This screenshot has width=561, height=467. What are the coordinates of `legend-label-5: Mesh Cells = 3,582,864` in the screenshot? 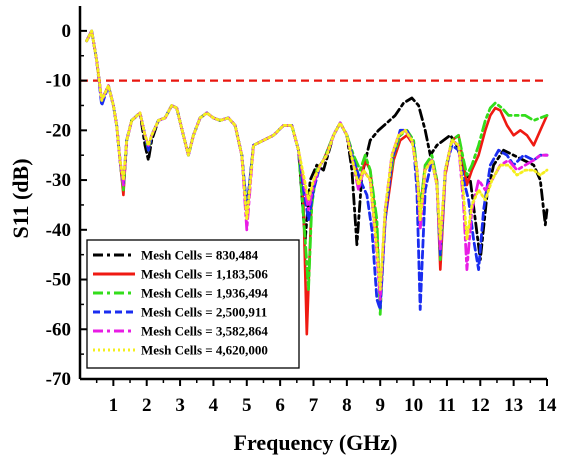 It's located at (204, 331).